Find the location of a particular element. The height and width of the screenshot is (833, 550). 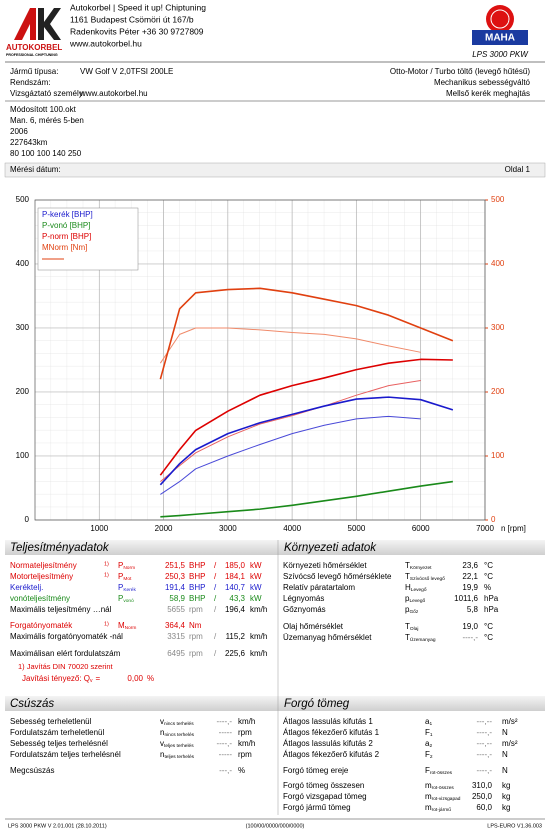

y-tick-label: 300 is located at coordinates (23, 327).